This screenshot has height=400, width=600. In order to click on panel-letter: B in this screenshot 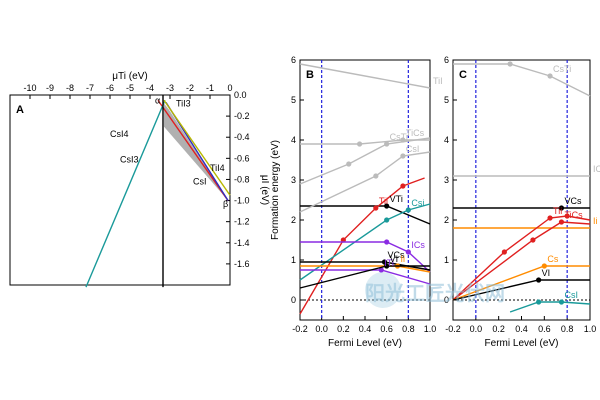, I will do `click(310, 75)`.